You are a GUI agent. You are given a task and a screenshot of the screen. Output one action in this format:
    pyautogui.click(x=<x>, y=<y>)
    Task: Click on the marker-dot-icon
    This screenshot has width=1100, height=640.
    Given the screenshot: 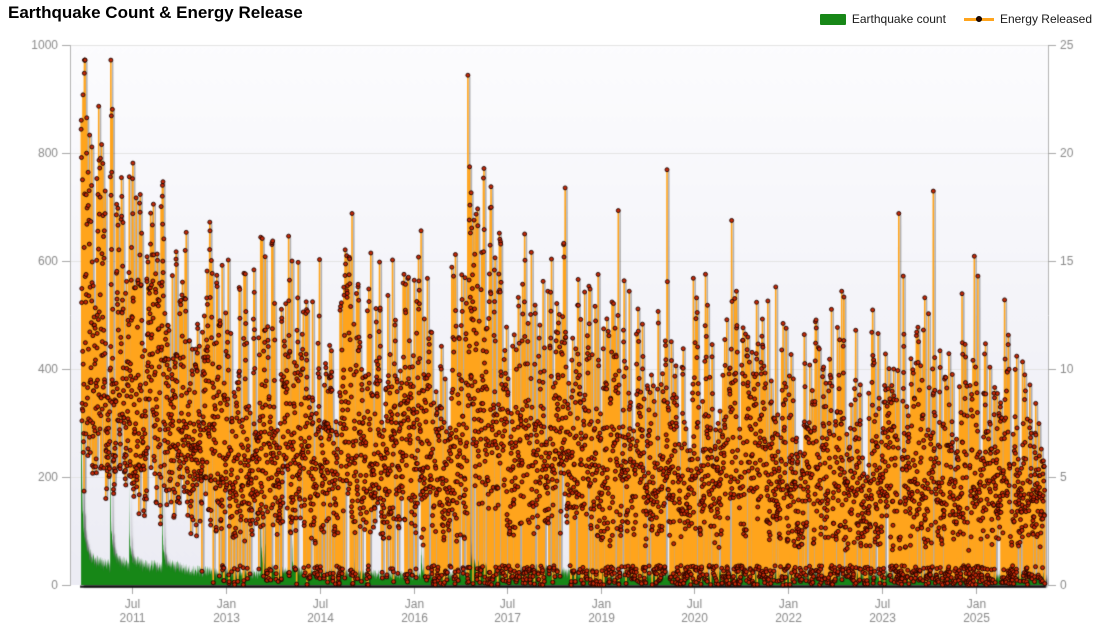 What is the action you would take?
    pyautogui.click(x=978, y=19)
    